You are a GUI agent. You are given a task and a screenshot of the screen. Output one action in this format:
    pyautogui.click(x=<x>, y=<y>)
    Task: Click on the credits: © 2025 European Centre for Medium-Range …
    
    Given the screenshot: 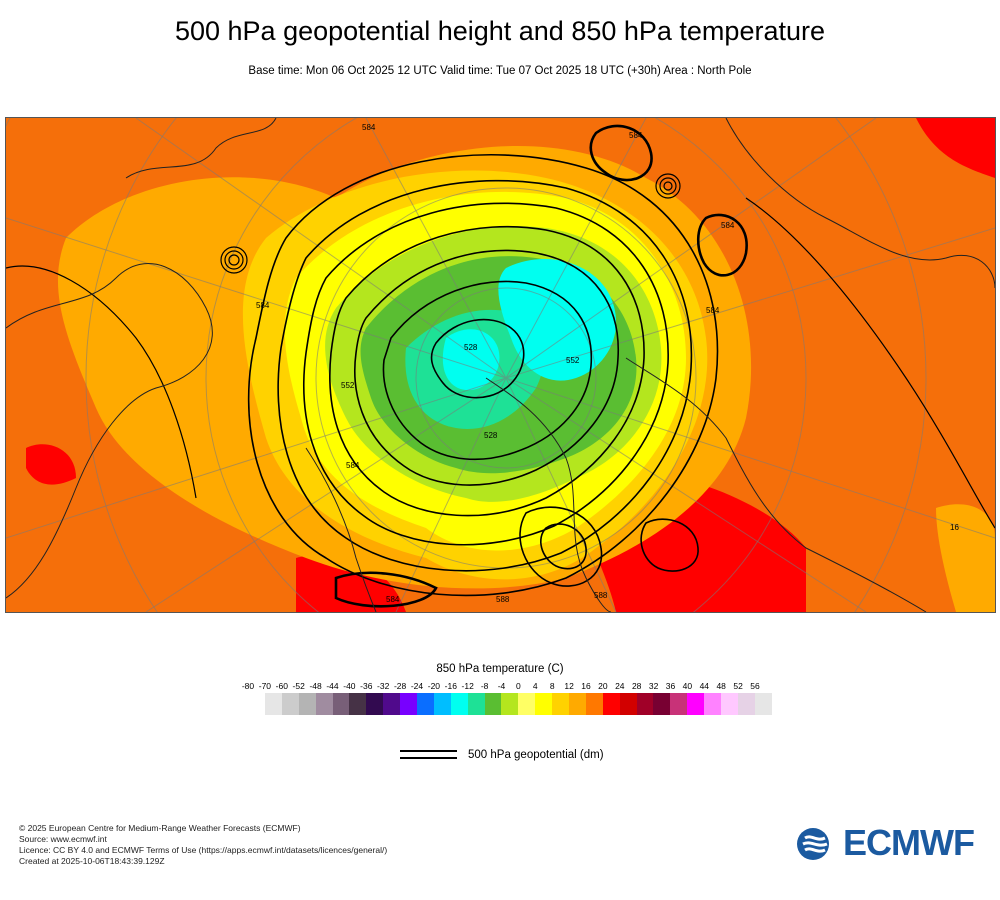 What is the action you would take?
    pyautogui.click(x=203, y=845)
    